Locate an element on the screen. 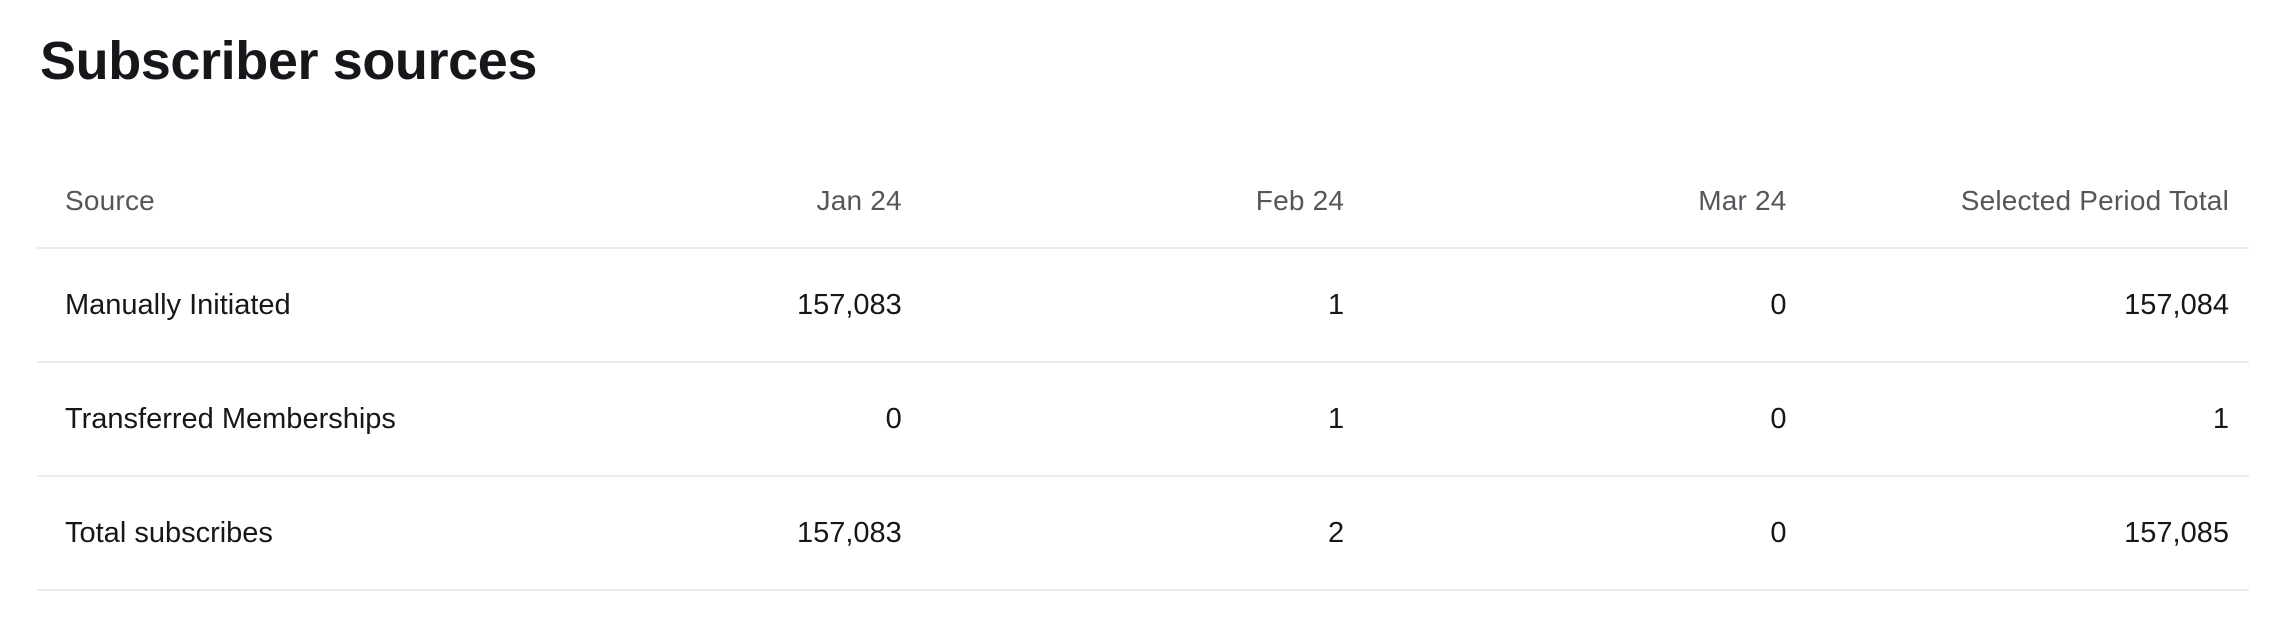 The width and height of the screenshot is (2286, 636). column-header-source: Source is located at coordinates (258, 202).